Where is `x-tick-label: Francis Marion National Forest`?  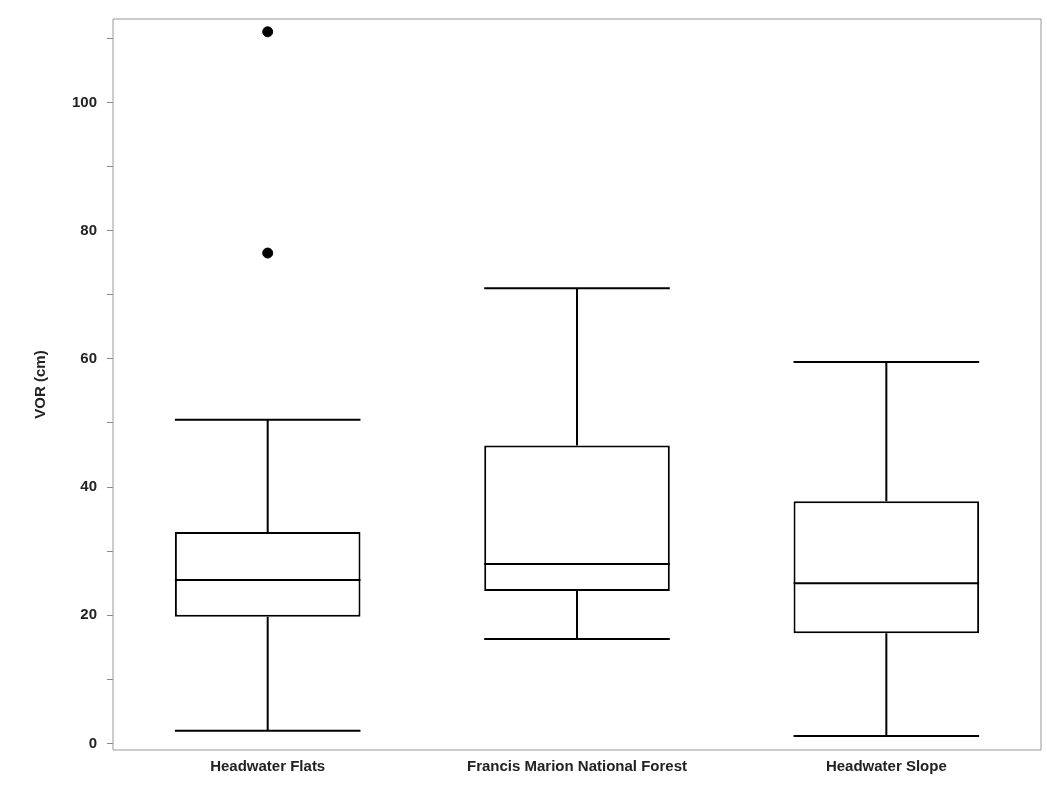
x-tick-label: Francis Marion National Forest is located at coordinates (577, 766).